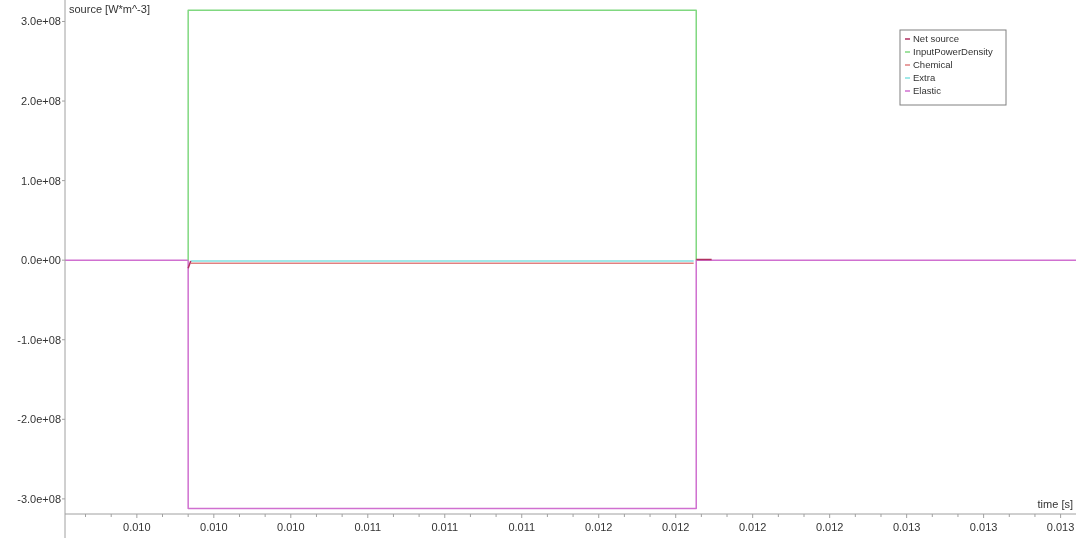 The height and width of the screenshot is (538, 1076). Describe the element at coordinates (39, 339) in the screenshot. I see `y-tick-label: -1.0e+08` at that location.